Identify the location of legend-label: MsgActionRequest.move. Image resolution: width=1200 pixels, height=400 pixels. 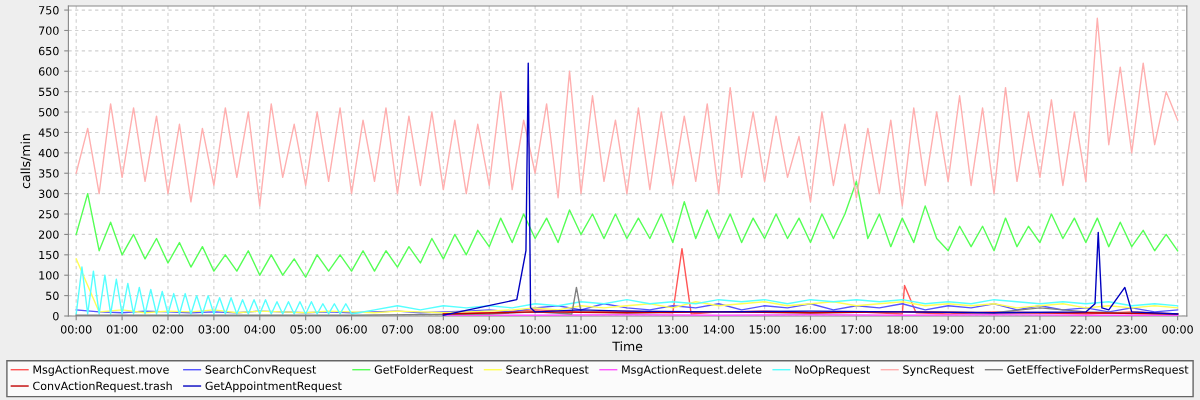
(101, 370).